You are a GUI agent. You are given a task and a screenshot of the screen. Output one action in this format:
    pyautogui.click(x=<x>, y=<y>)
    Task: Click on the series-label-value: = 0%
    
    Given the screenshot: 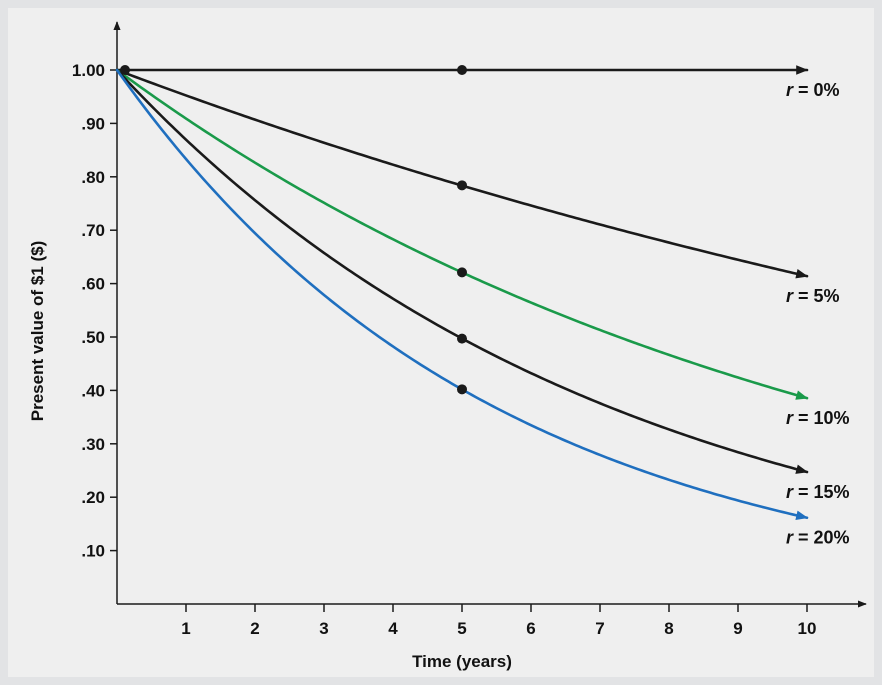 What is the action you would take?
    pyautogui.click(x=816, y=90)
    